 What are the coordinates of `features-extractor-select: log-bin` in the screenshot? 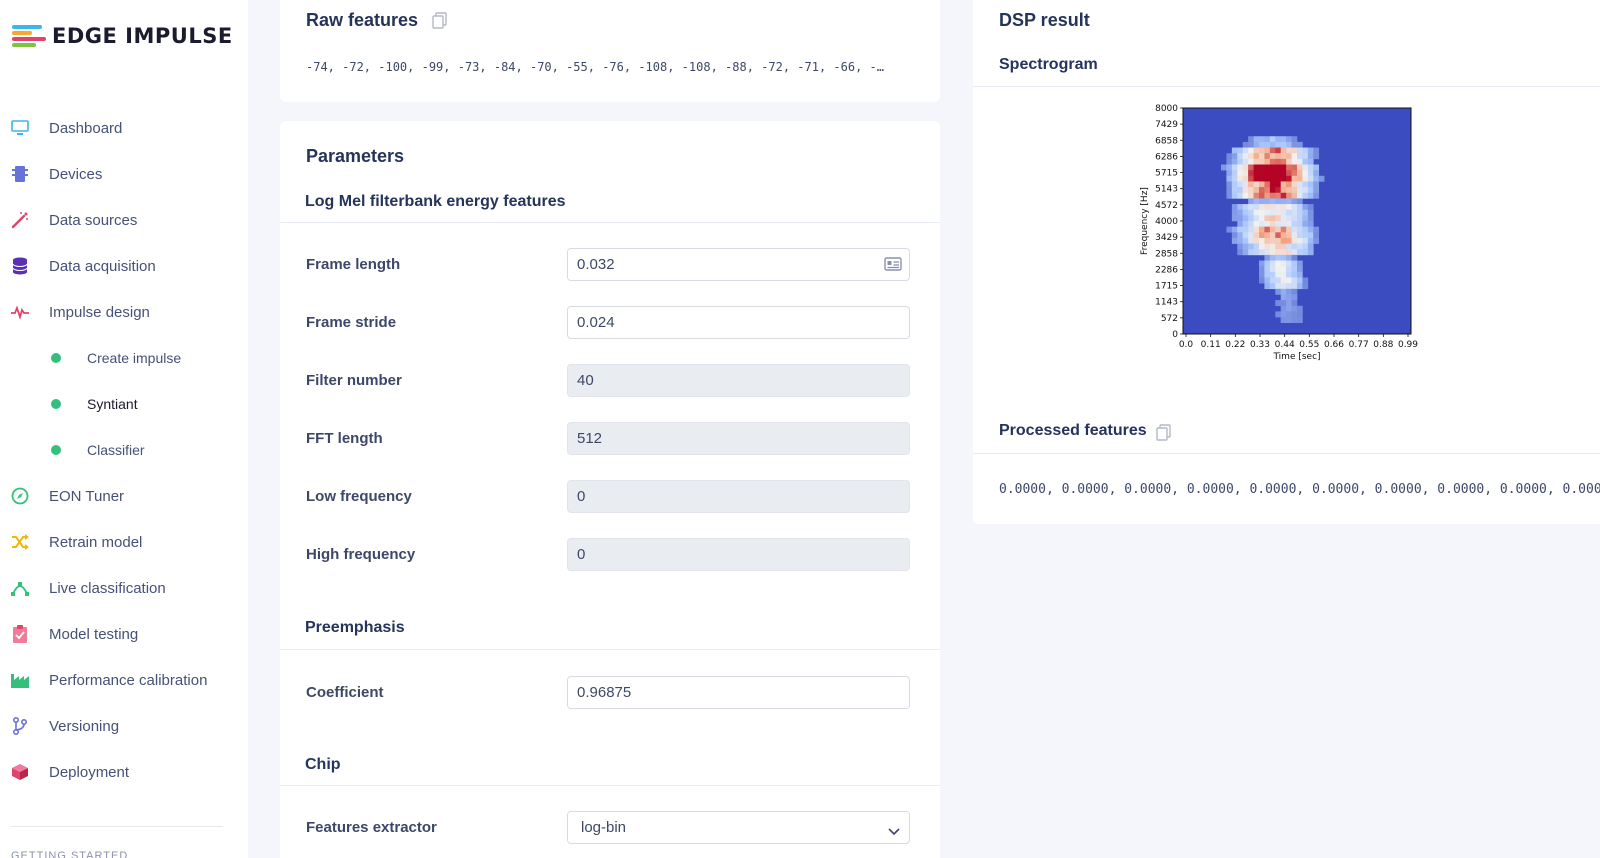 It's located at (738, 827).